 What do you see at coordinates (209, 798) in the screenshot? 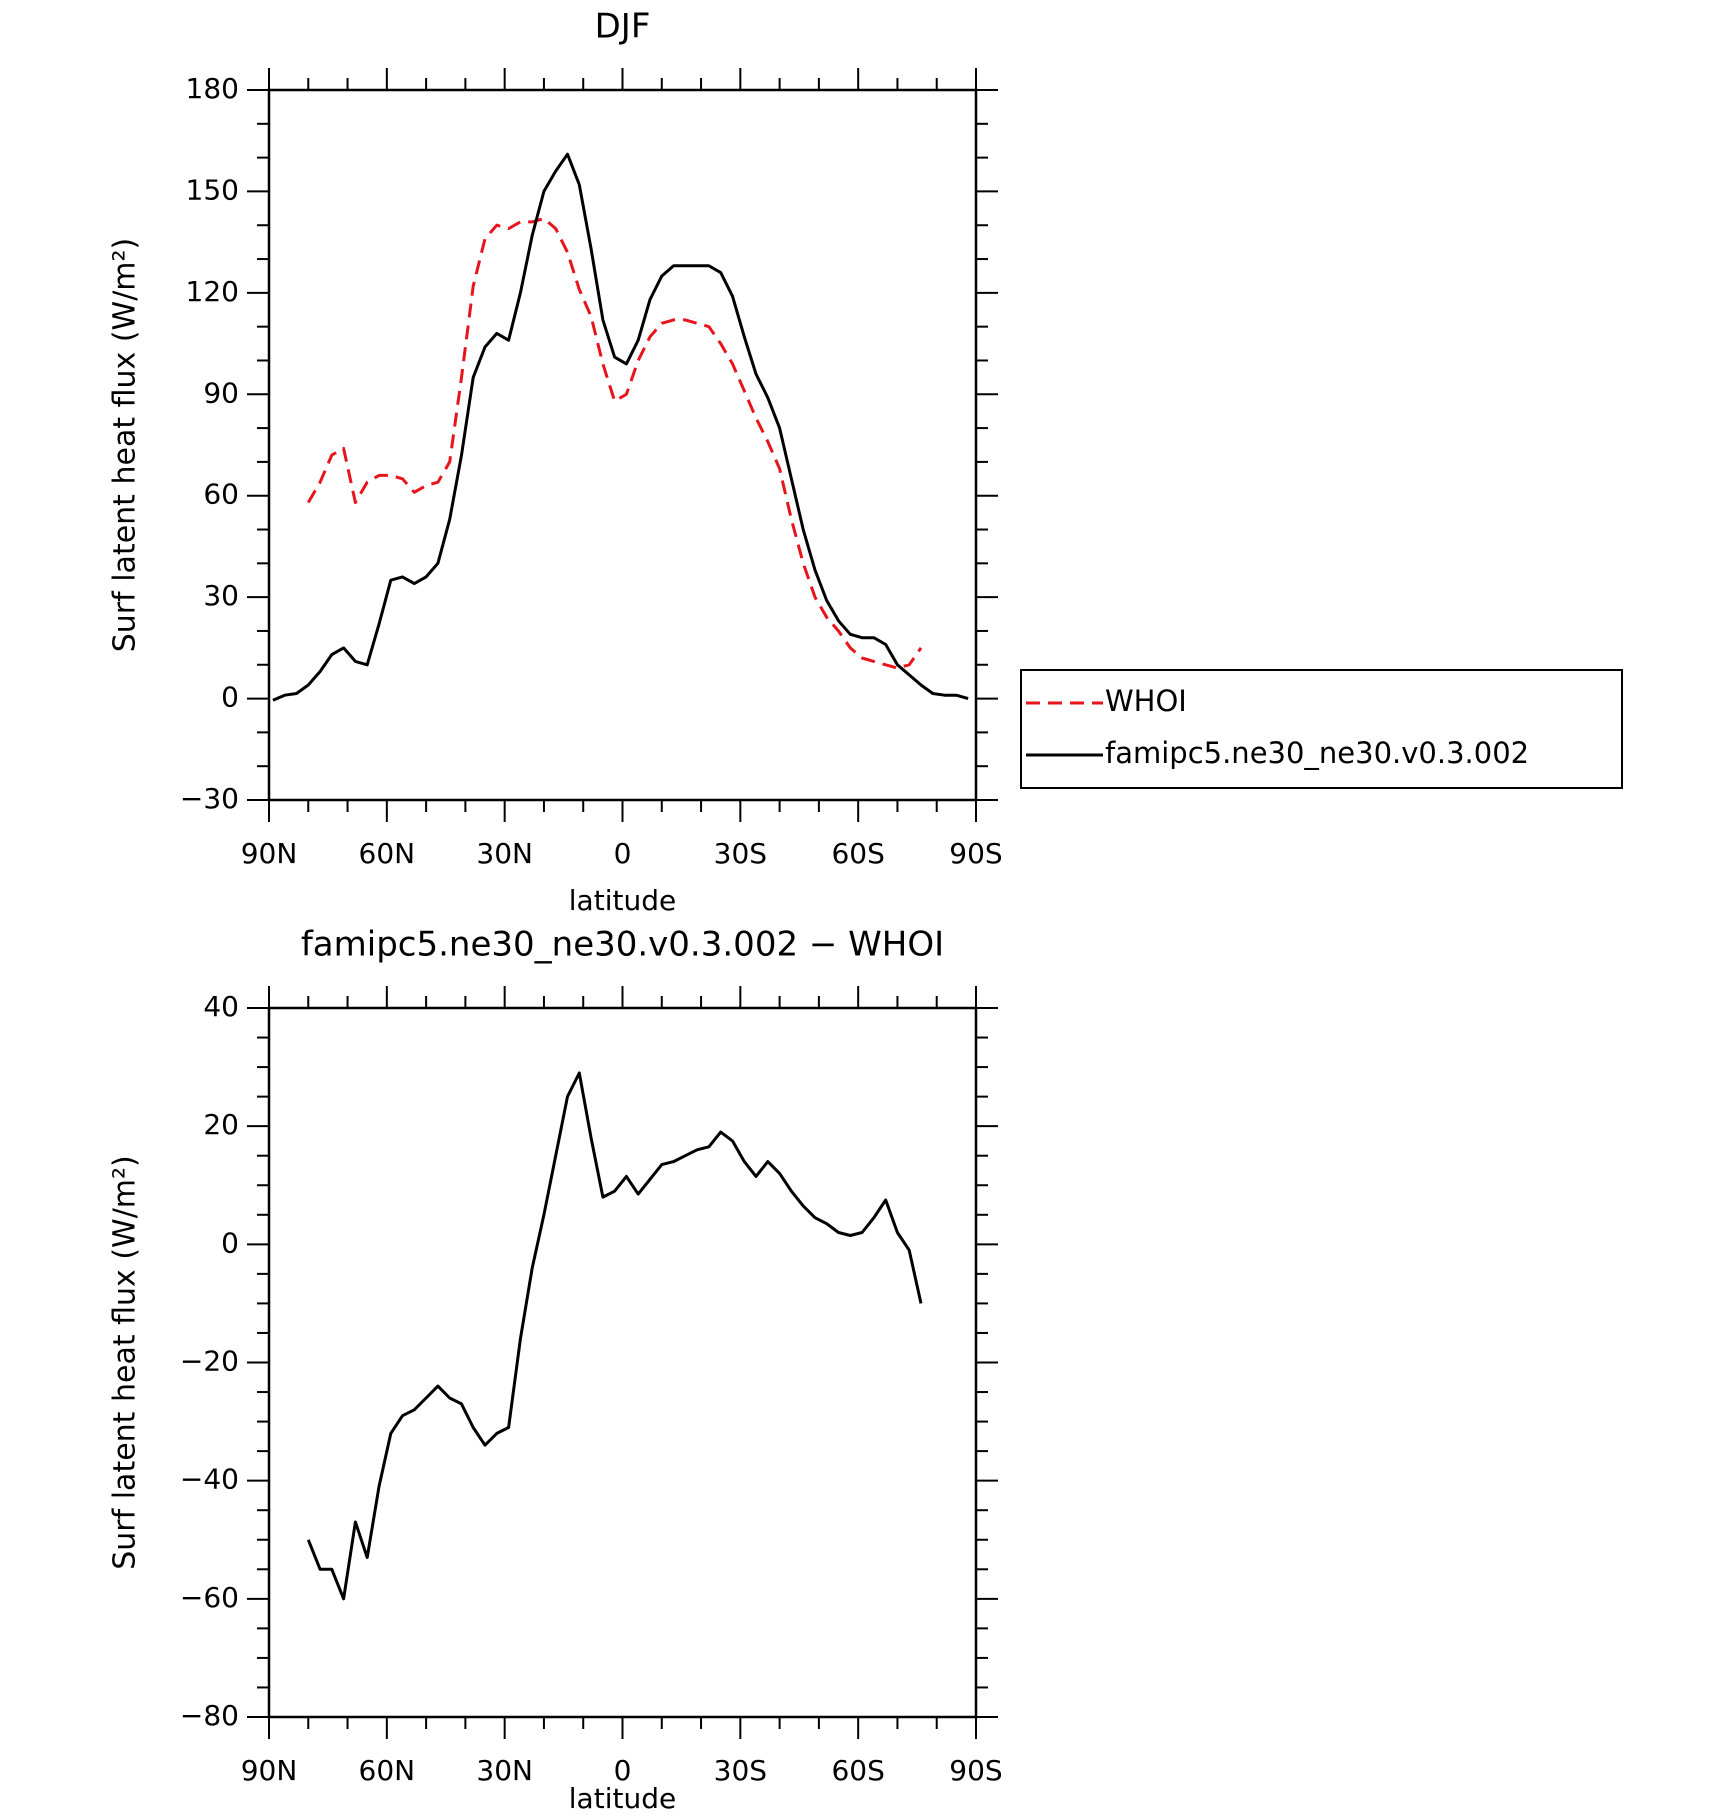
I see `y-tick-label: −30` at bounding box center [209, 798].